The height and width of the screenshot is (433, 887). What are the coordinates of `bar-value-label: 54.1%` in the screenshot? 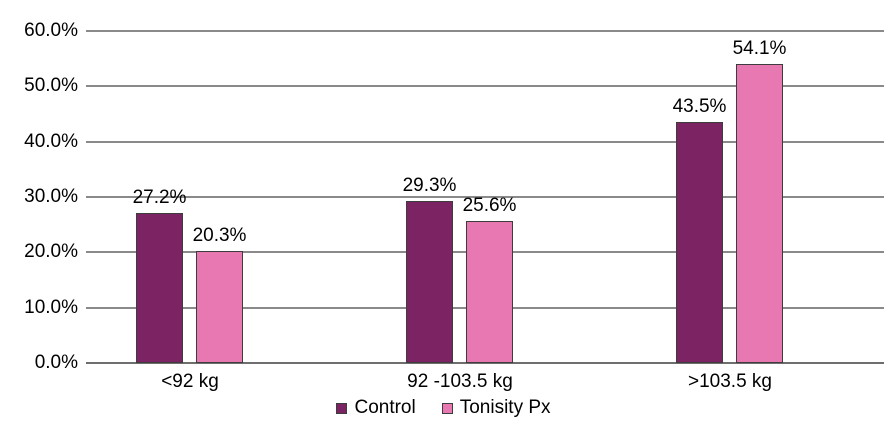 It's located at (759, 48).